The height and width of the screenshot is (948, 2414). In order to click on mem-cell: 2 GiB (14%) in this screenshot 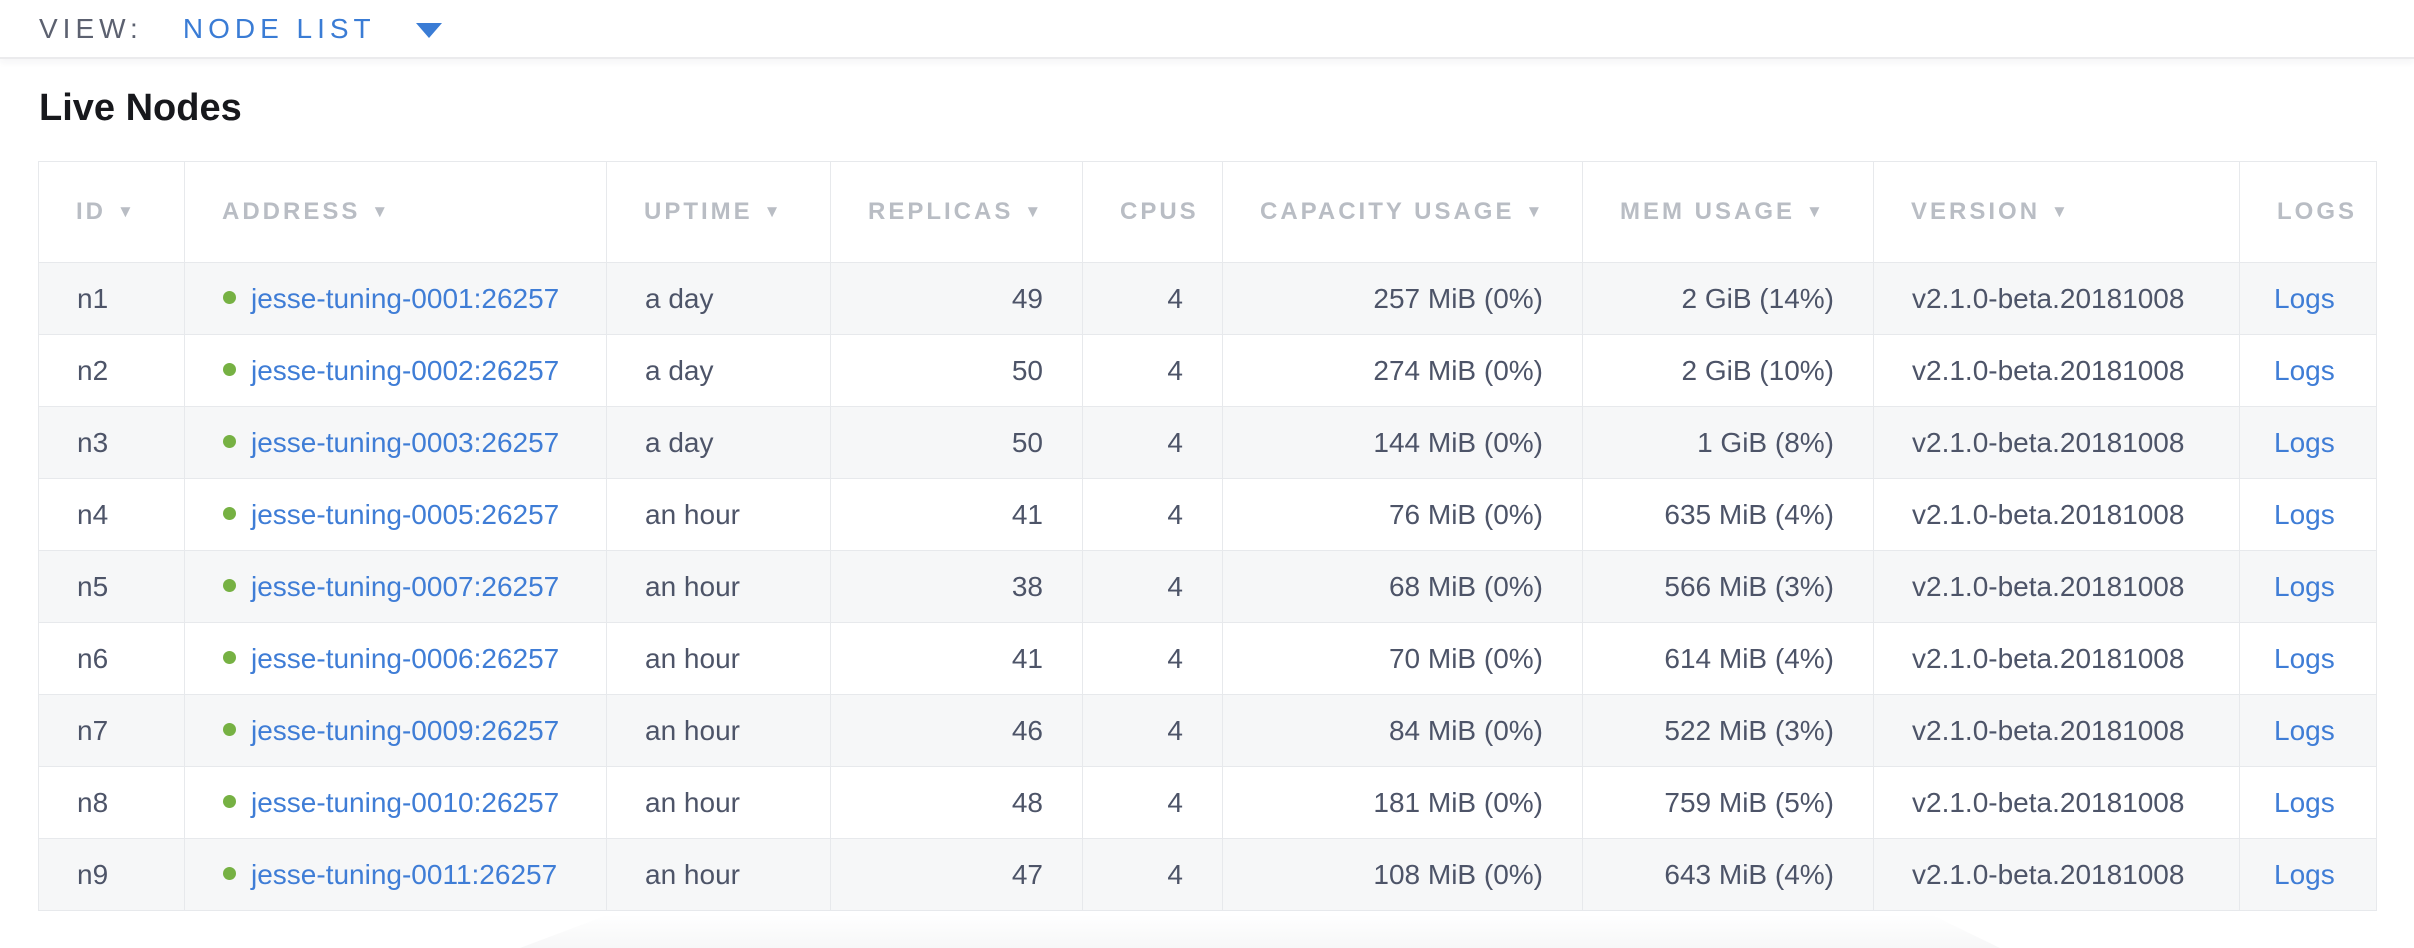, I will do `click(1728, 298)`.